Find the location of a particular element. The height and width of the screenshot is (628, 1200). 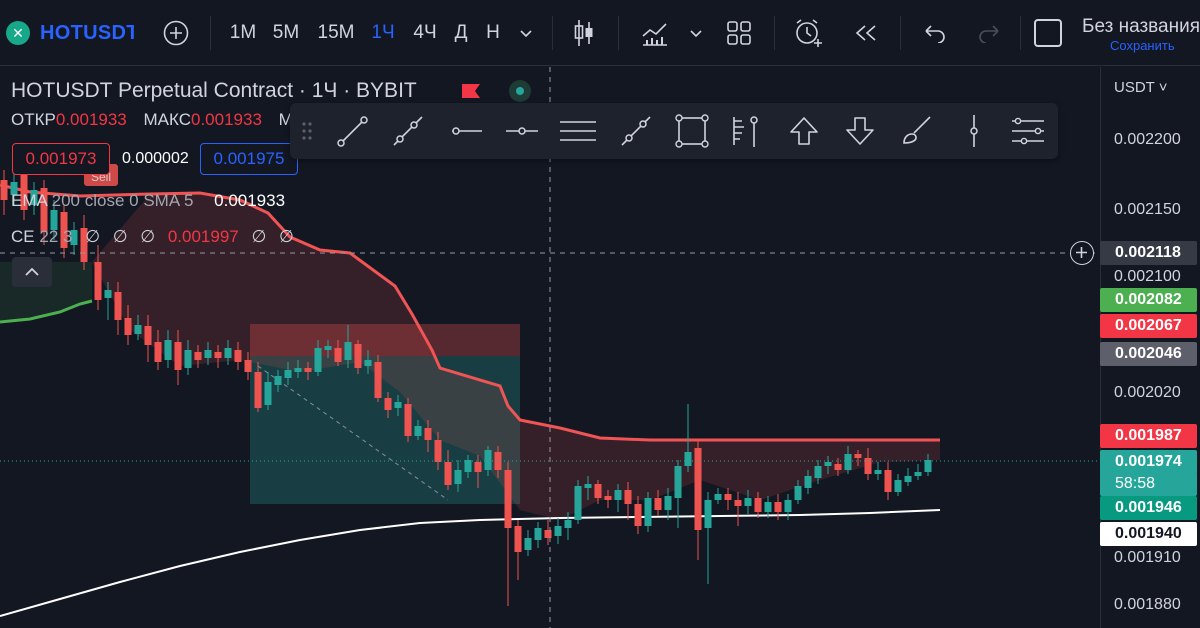

alert-icon is located at coordinates (809, 33).